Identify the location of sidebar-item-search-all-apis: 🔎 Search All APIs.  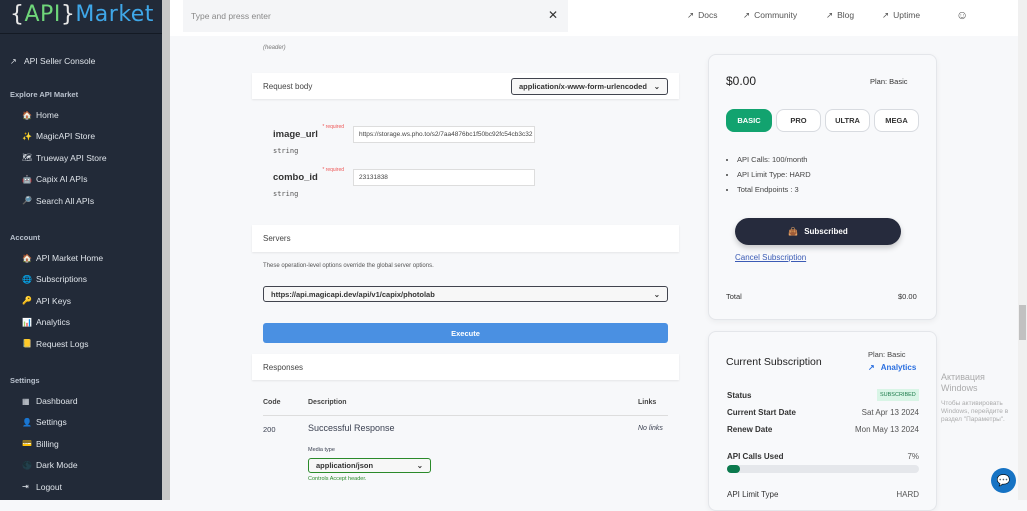
(58, 201).